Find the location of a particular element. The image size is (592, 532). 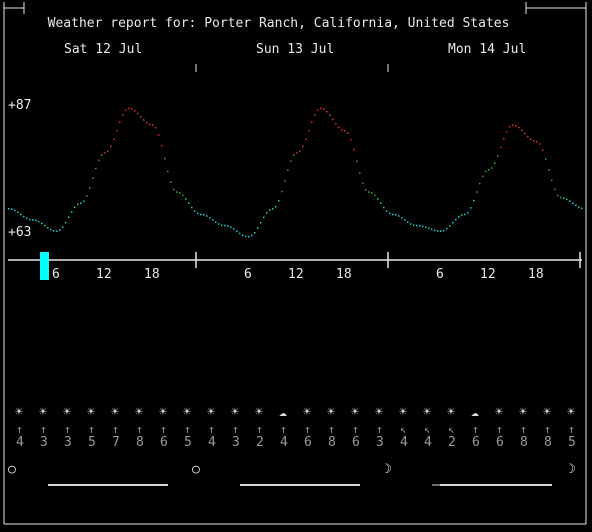

day-label-mon: Mon 14 Jul is located at coordinates (487, 49).